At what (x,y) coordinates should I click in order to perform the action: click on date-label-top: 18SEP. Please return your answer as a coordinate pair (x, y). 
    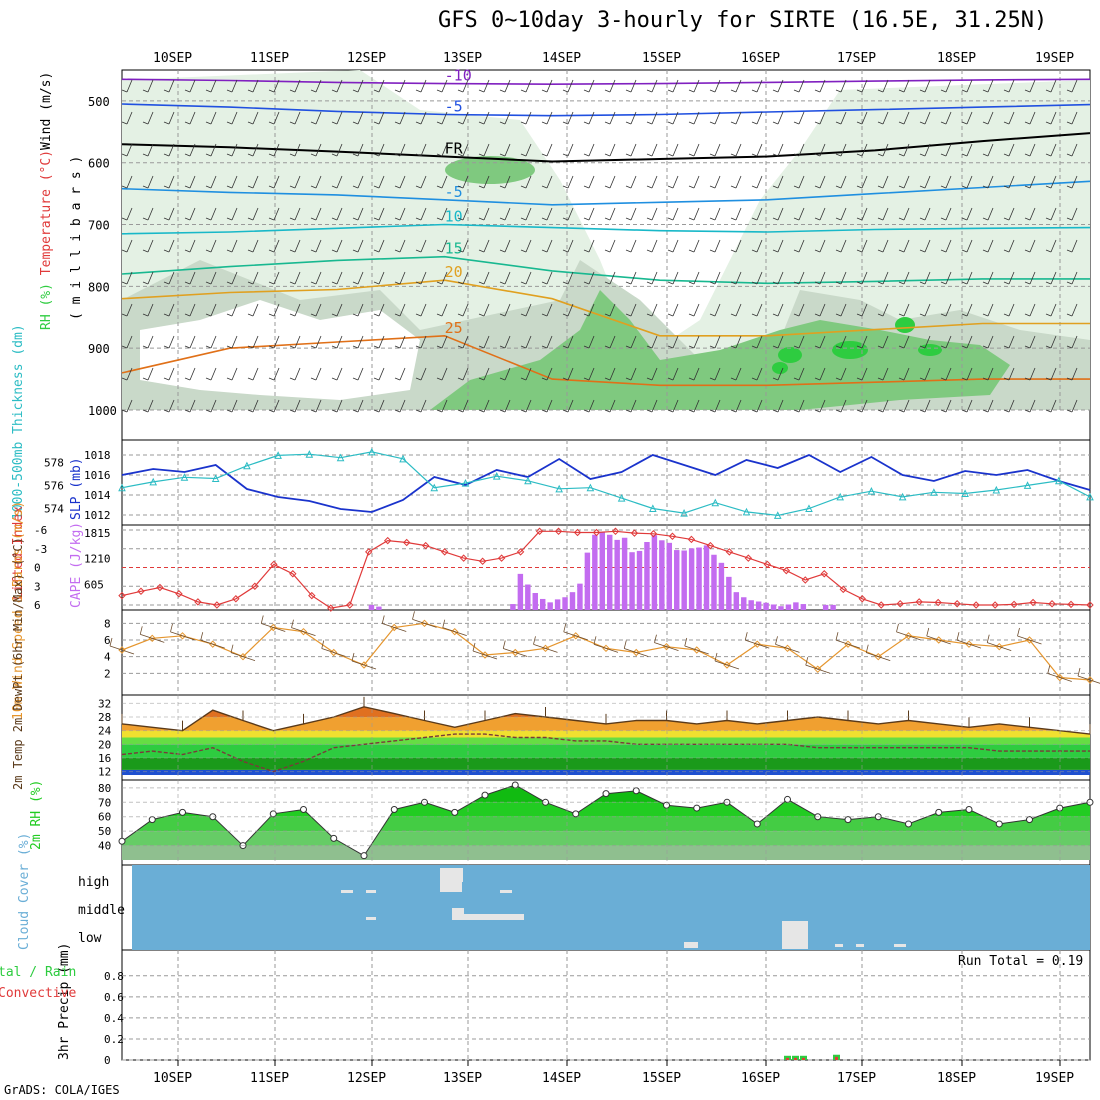
    Looking at the image, I should click on (956, 58).